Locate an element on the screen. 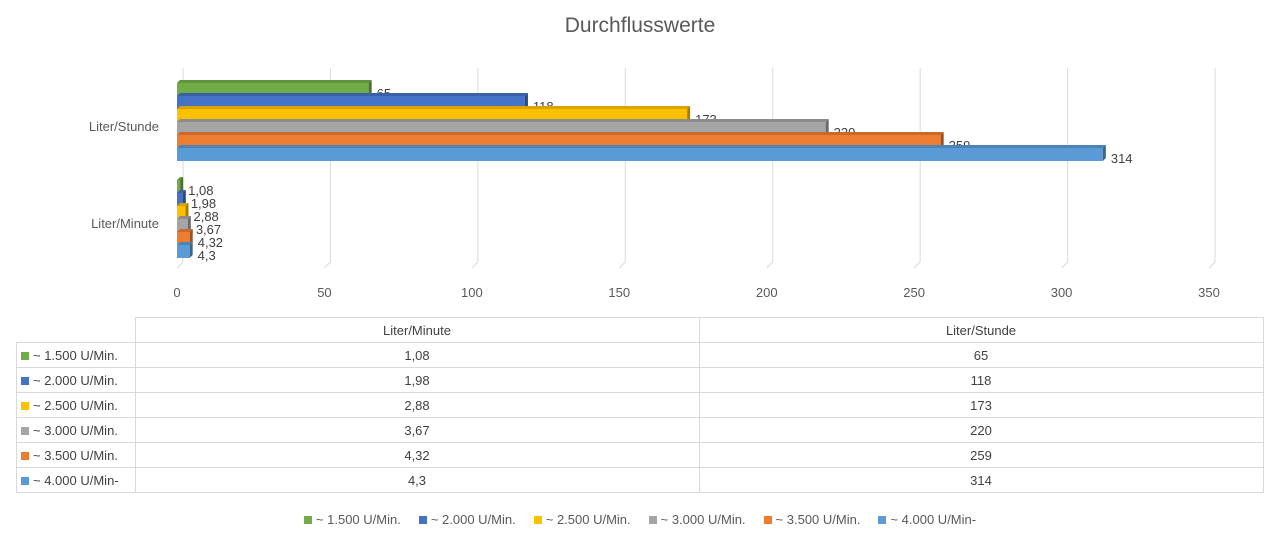 This screenshot has height=540, width=1280. data-table-cell: 118 is located at coordinates (981, 380).